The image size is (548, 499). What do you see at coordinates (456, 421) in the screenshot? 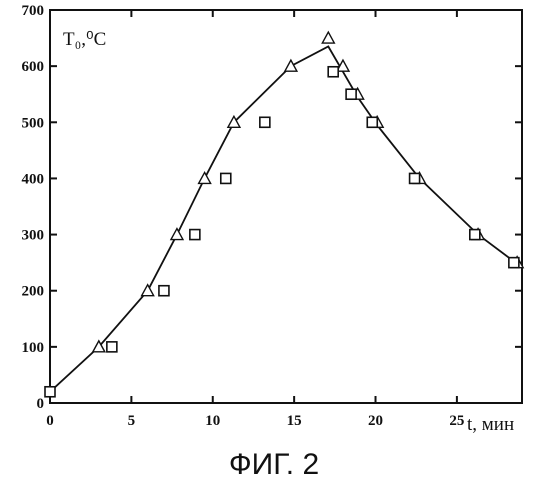
I see `x-tick-label: 25` at bounding box center [456, 421].